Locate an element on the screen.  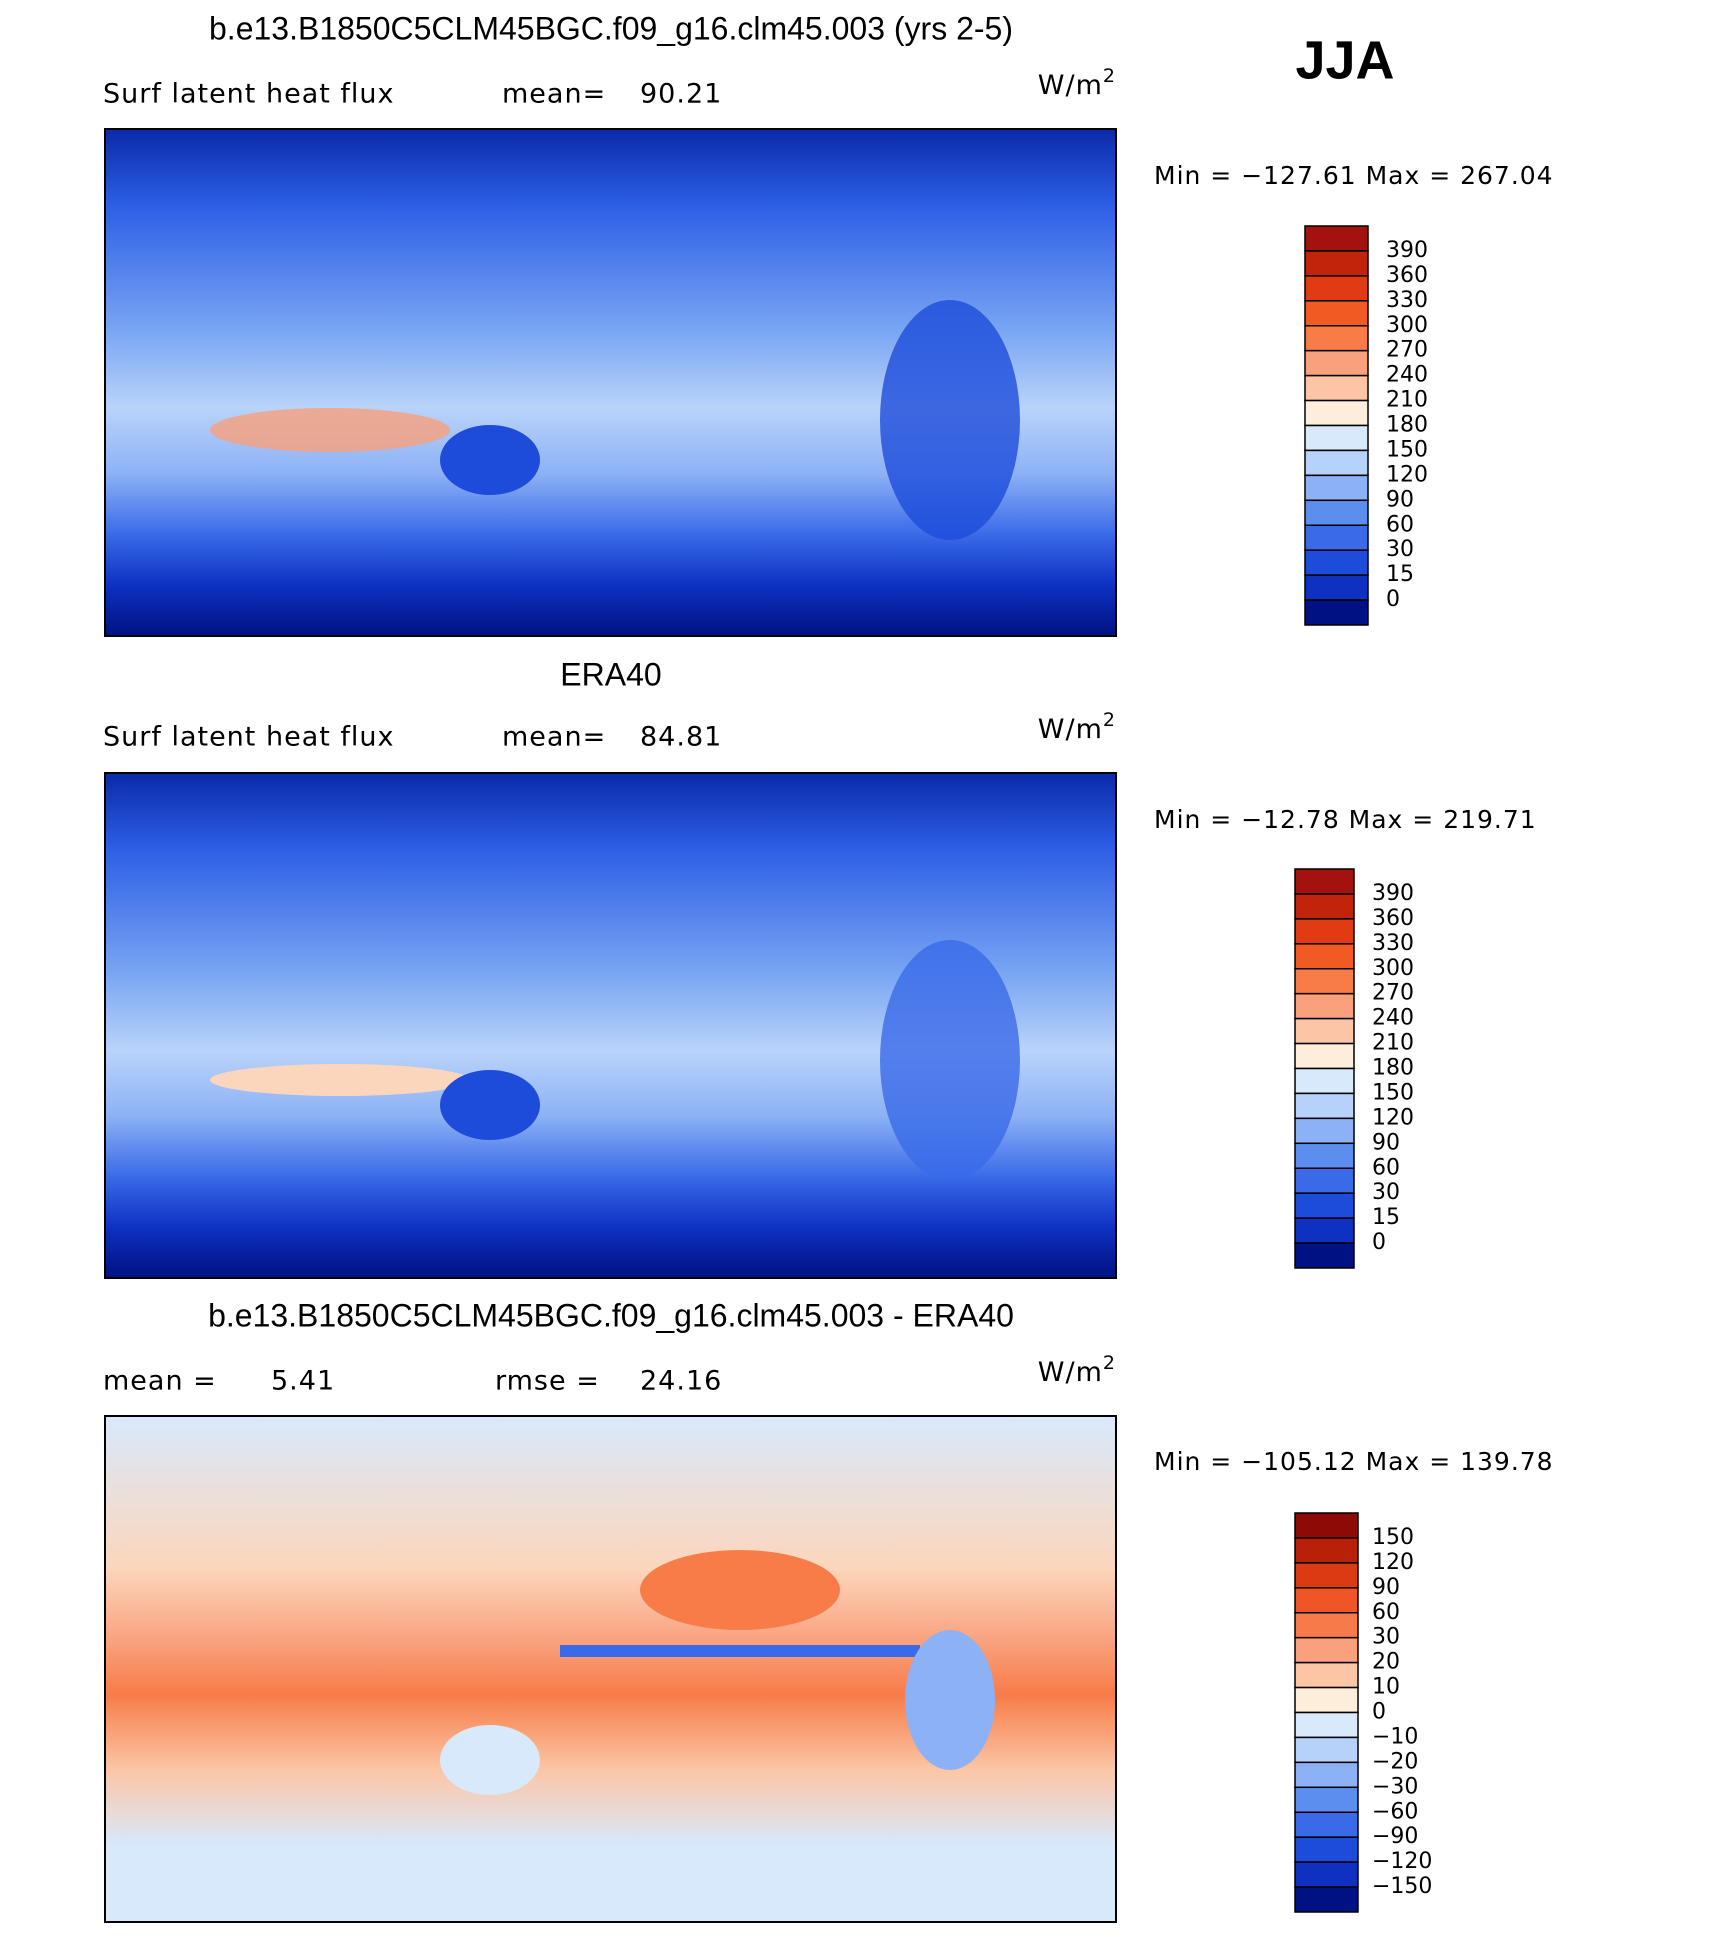
mid-value: 84.81 is located at coordinates (681, 737).